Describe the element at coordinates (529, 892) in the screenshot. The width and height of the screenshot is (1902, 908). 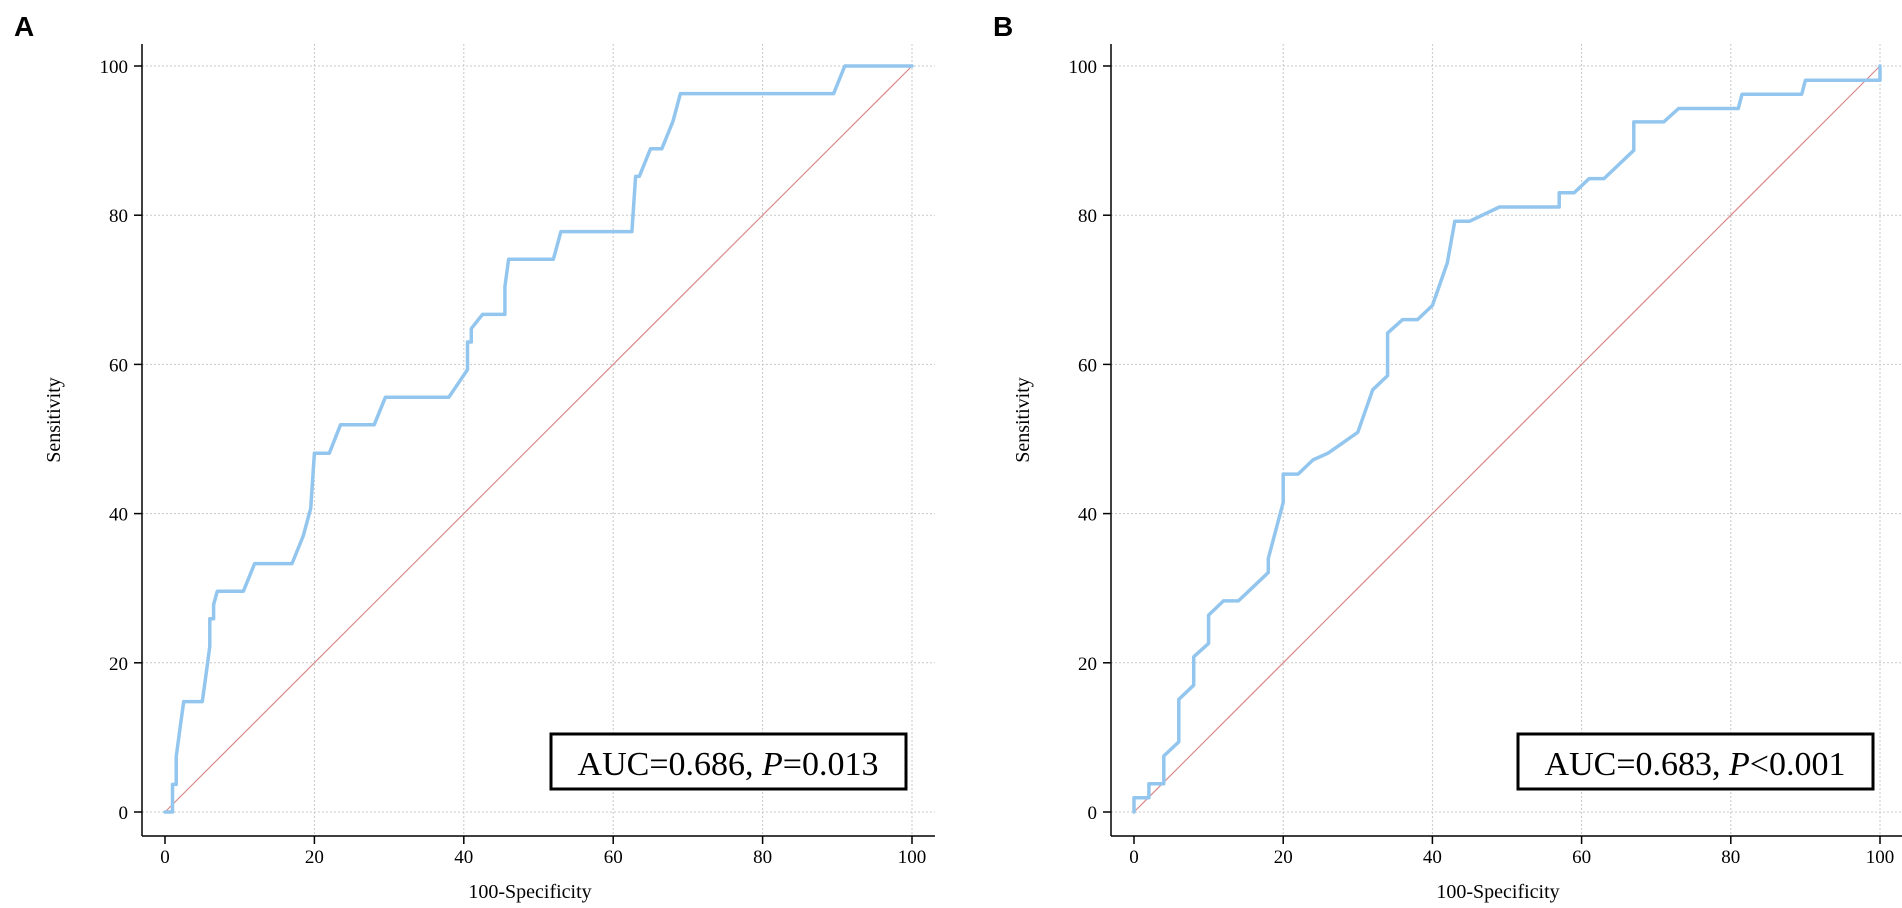
I see `chart-a-x-axis-title: 100-Specificity` at that location.